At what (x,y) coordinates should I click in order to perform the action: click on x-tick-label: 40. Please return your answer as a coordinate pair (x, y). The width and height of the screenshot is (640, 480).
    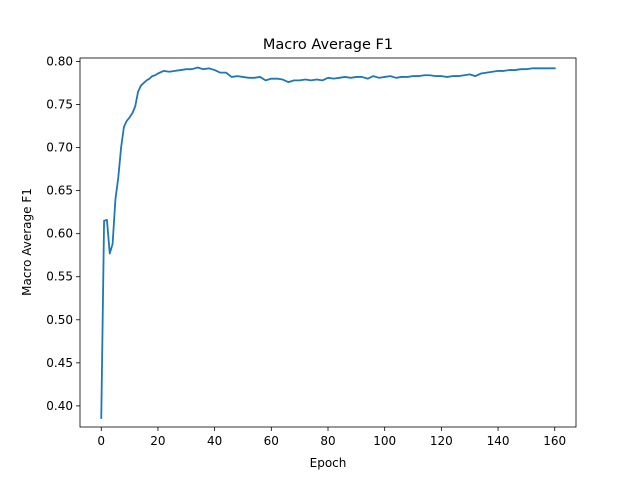
    Looking at the image, I should click on (214, 441).